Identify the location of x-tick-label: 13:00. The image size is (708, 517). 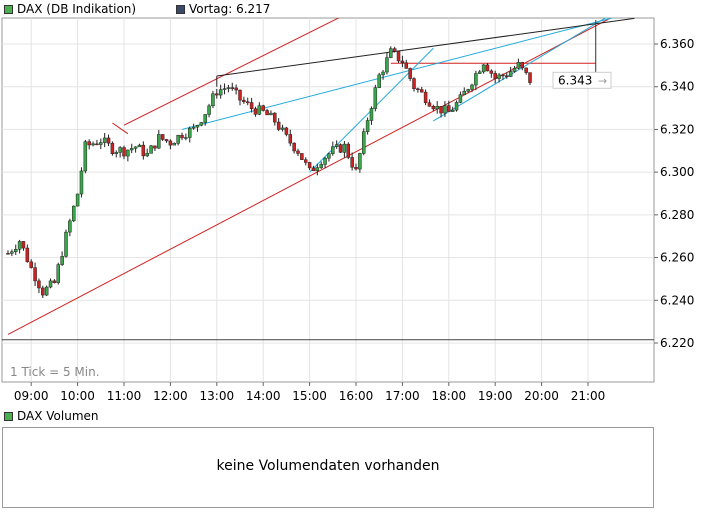
(217, 396).